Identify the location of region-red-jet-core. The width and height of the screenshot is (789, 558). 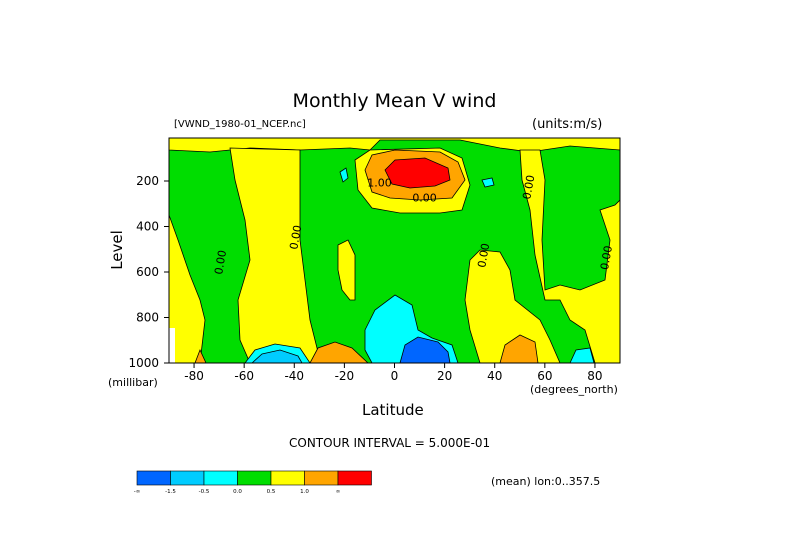
(417, 173).